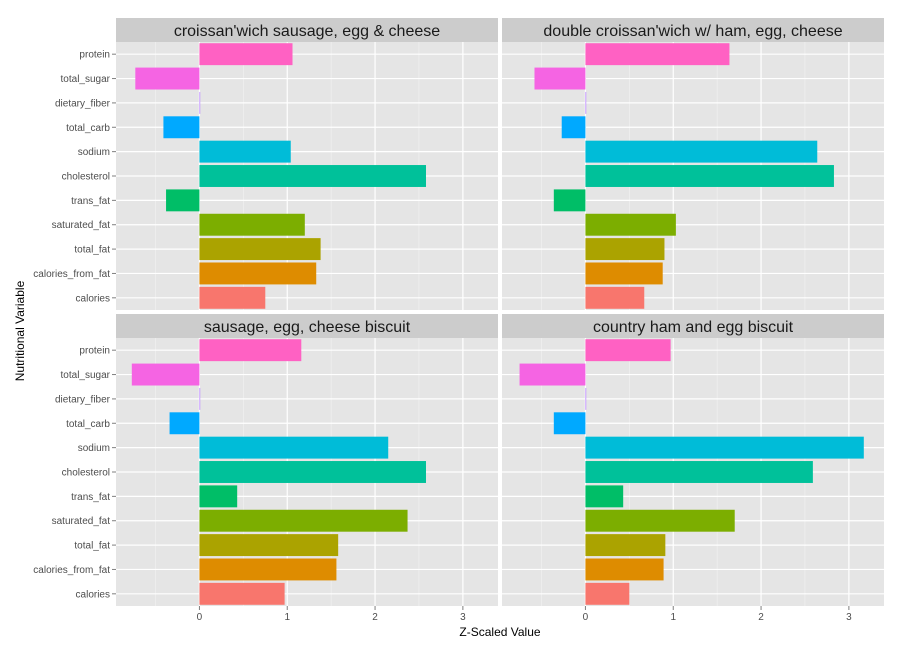  I want to click on x-axis-title: Z-Scaled Value, so click(499, 632).